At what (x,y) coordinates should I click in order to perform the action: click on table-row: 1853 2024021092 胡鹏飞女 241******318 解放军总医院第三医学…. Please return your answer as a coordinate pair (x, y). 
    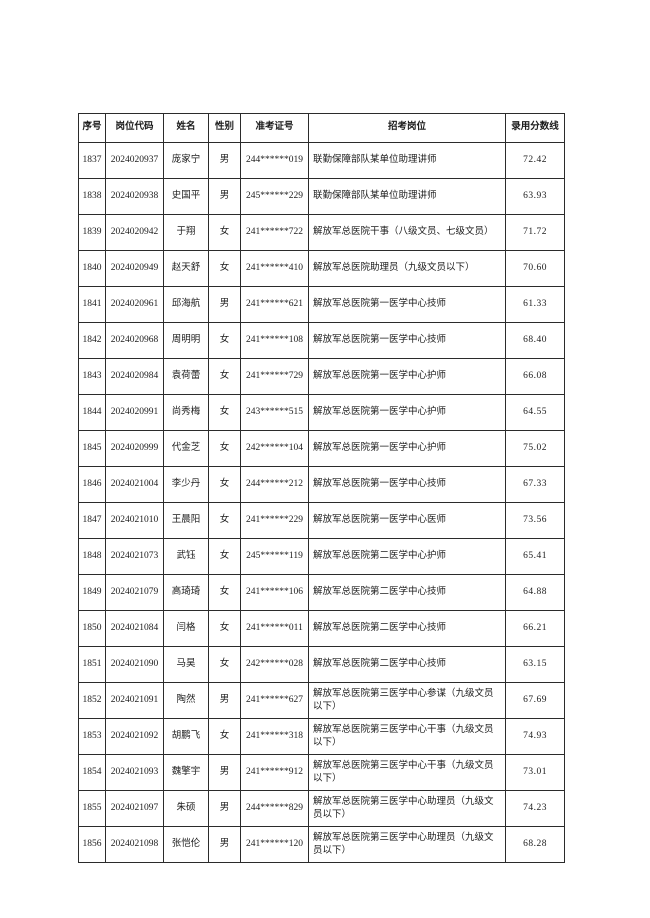
    Looking at the image, I should click on (321, 736).